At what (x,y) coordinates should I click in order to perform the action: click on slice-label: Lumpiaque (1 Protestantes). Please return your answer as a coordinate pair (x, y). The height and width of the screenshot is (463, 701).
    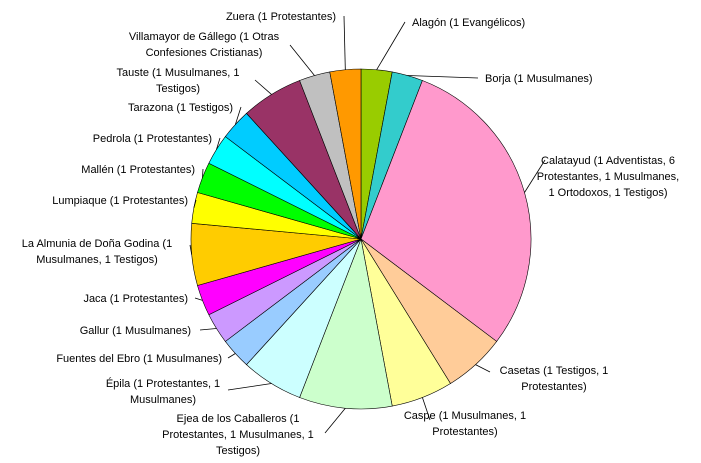
    Looking at the image, I should click on (120, 201).